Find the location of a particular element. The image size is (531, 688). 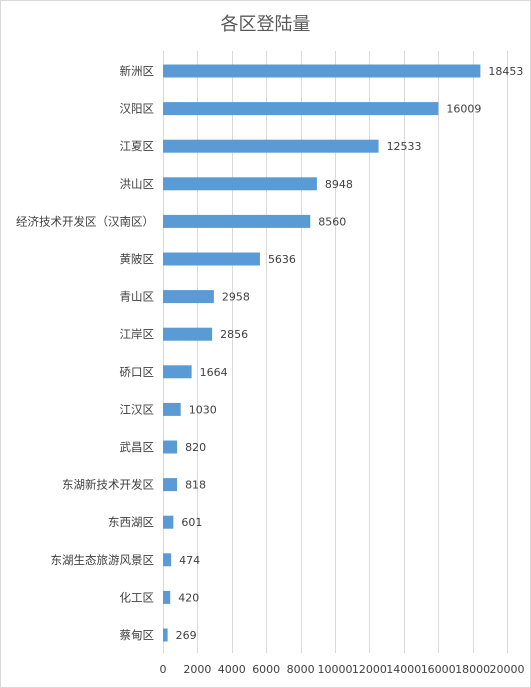

data-label: 2958 is located at coordinates (236, 297).